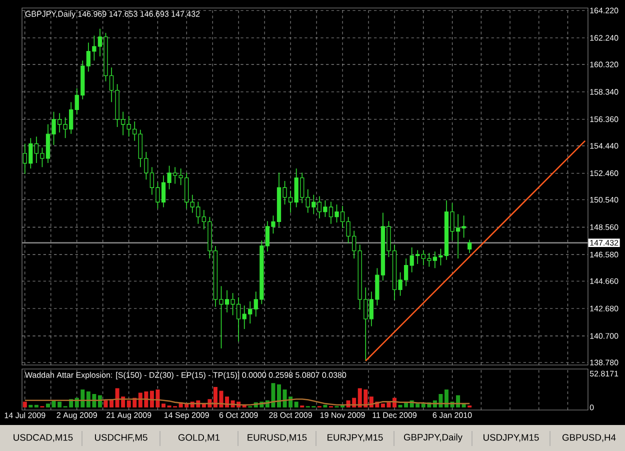  Describe the element at coordinates (433, 438) in the screenshot. I see `text: GBPJPY,Daily` at that location.